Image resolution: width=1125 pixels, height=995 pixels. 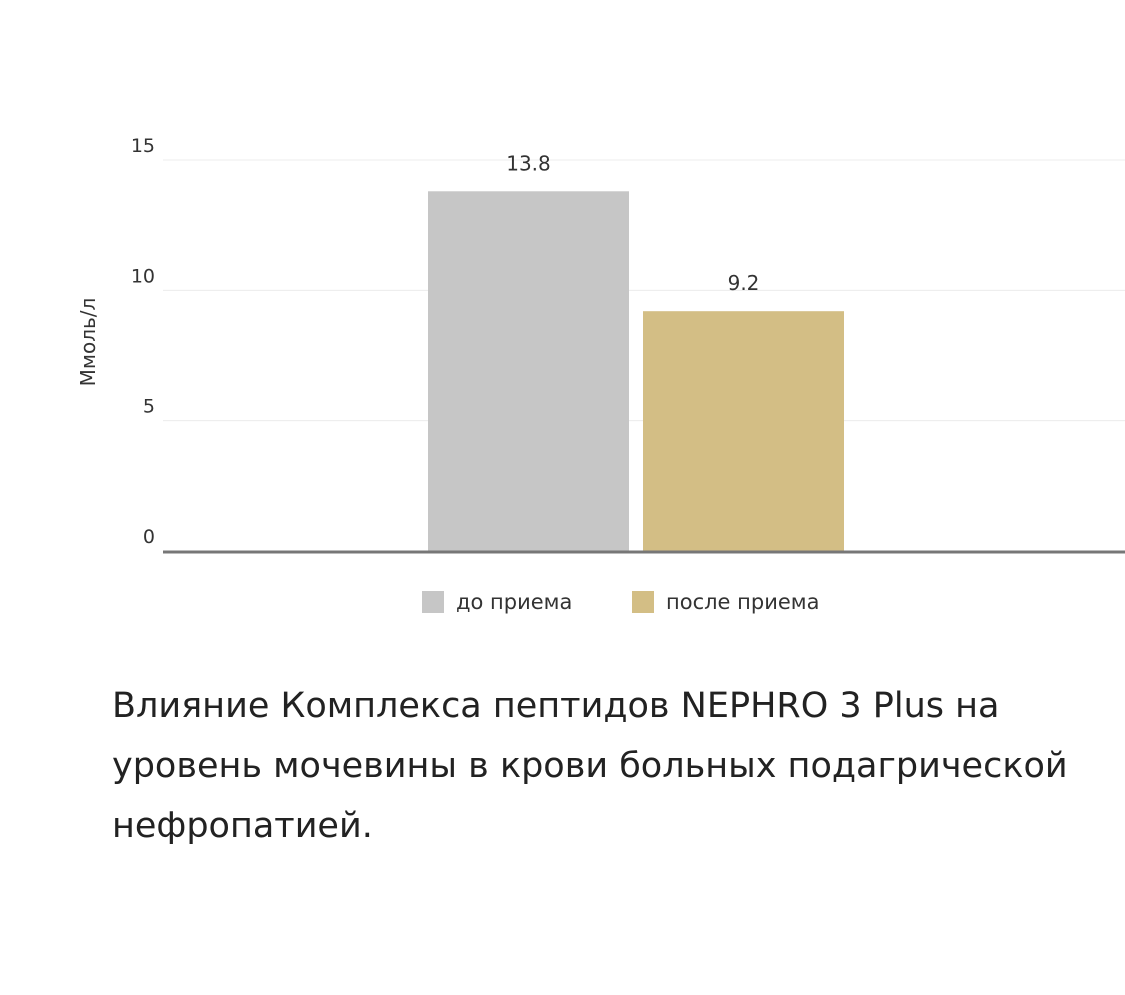 I want to click on legend-label-before: до приема, so click(x=514, y=602).